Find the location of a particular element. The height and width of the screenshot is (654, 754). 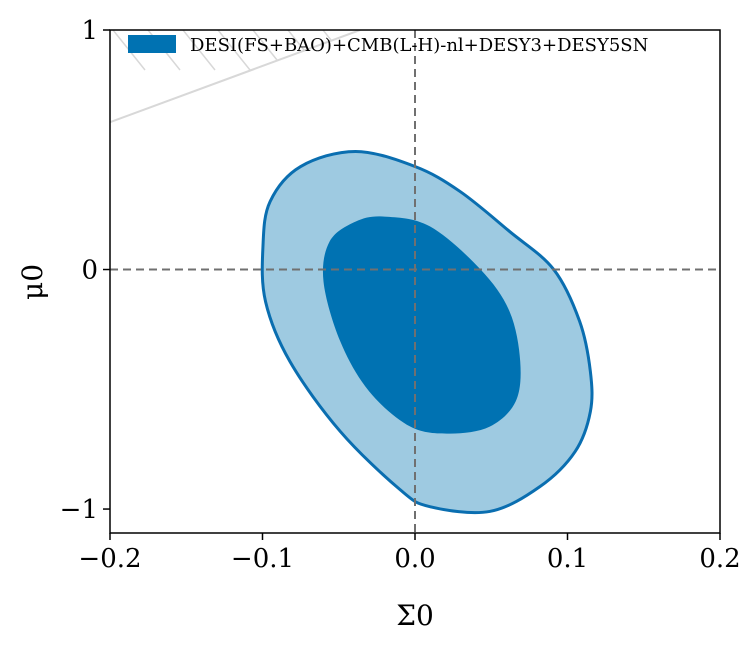

excluded-region-hatch is located at coordinates (180, 62).